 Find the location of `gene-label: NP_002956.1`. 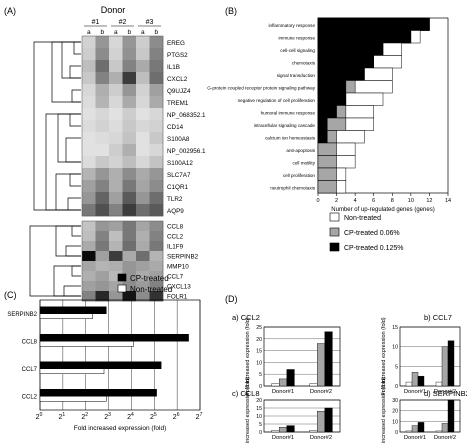

gene-label: NP_002956.1 is located at coordinates (186, 151).